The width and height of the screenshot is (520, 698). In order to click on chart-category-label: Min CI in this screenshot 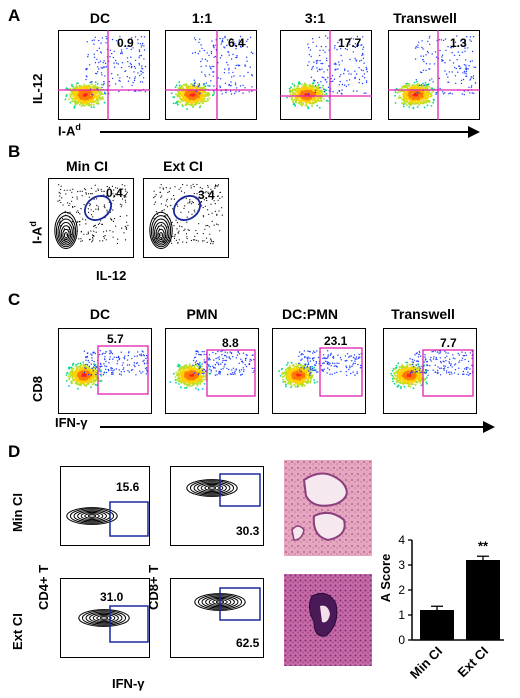, I will do `click(426, 663)`.